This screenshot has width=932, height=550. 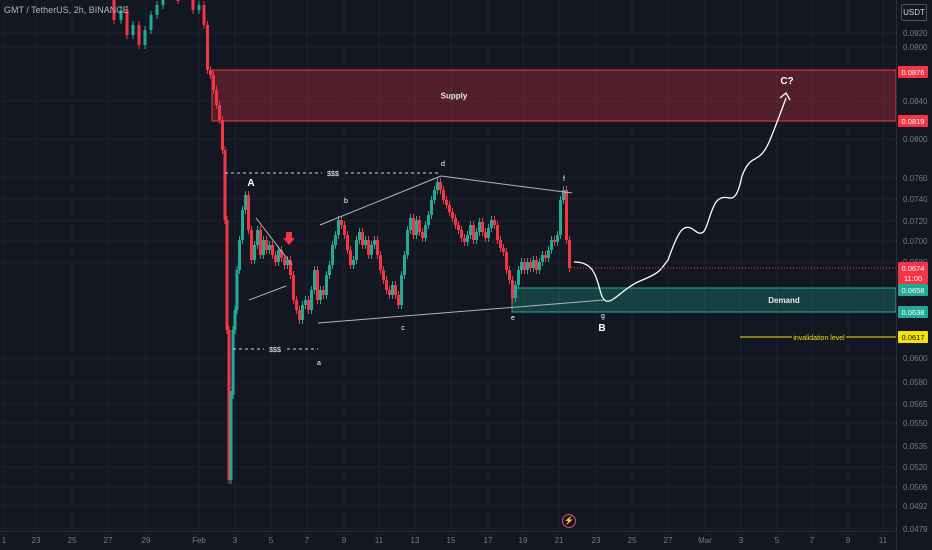 What do you see at coordinates (448, 531) in the screenshot?
I see `x-axis-separator` at bounding box center [448, 531].